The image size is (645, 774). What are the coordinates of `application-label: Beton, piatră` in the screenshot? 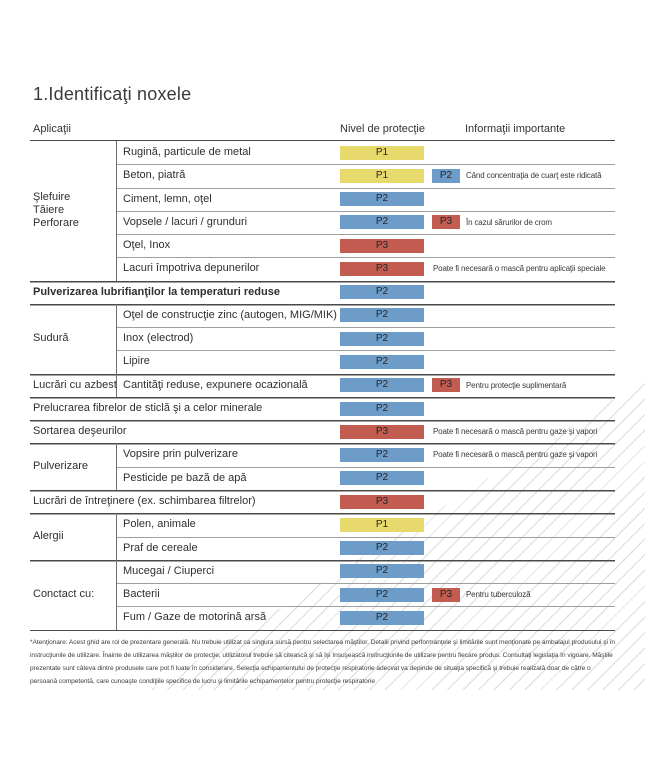 It's located at (154, 175).